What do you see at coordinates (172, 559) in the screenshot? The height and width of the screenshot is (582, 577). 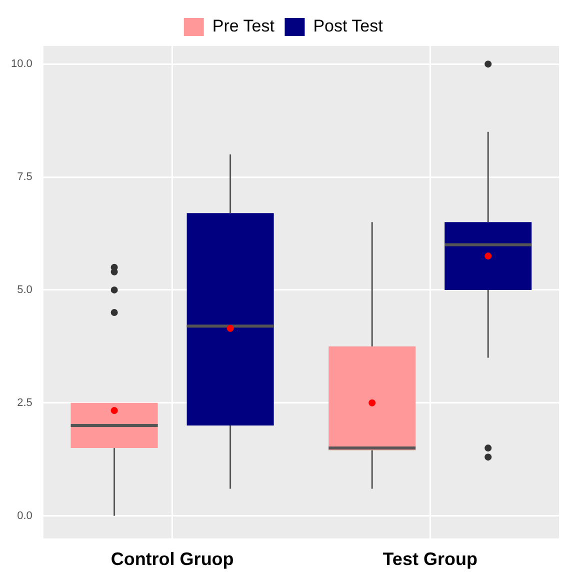 I see `x-tick-label: Control Gruop` at bounding box center [172, 559].